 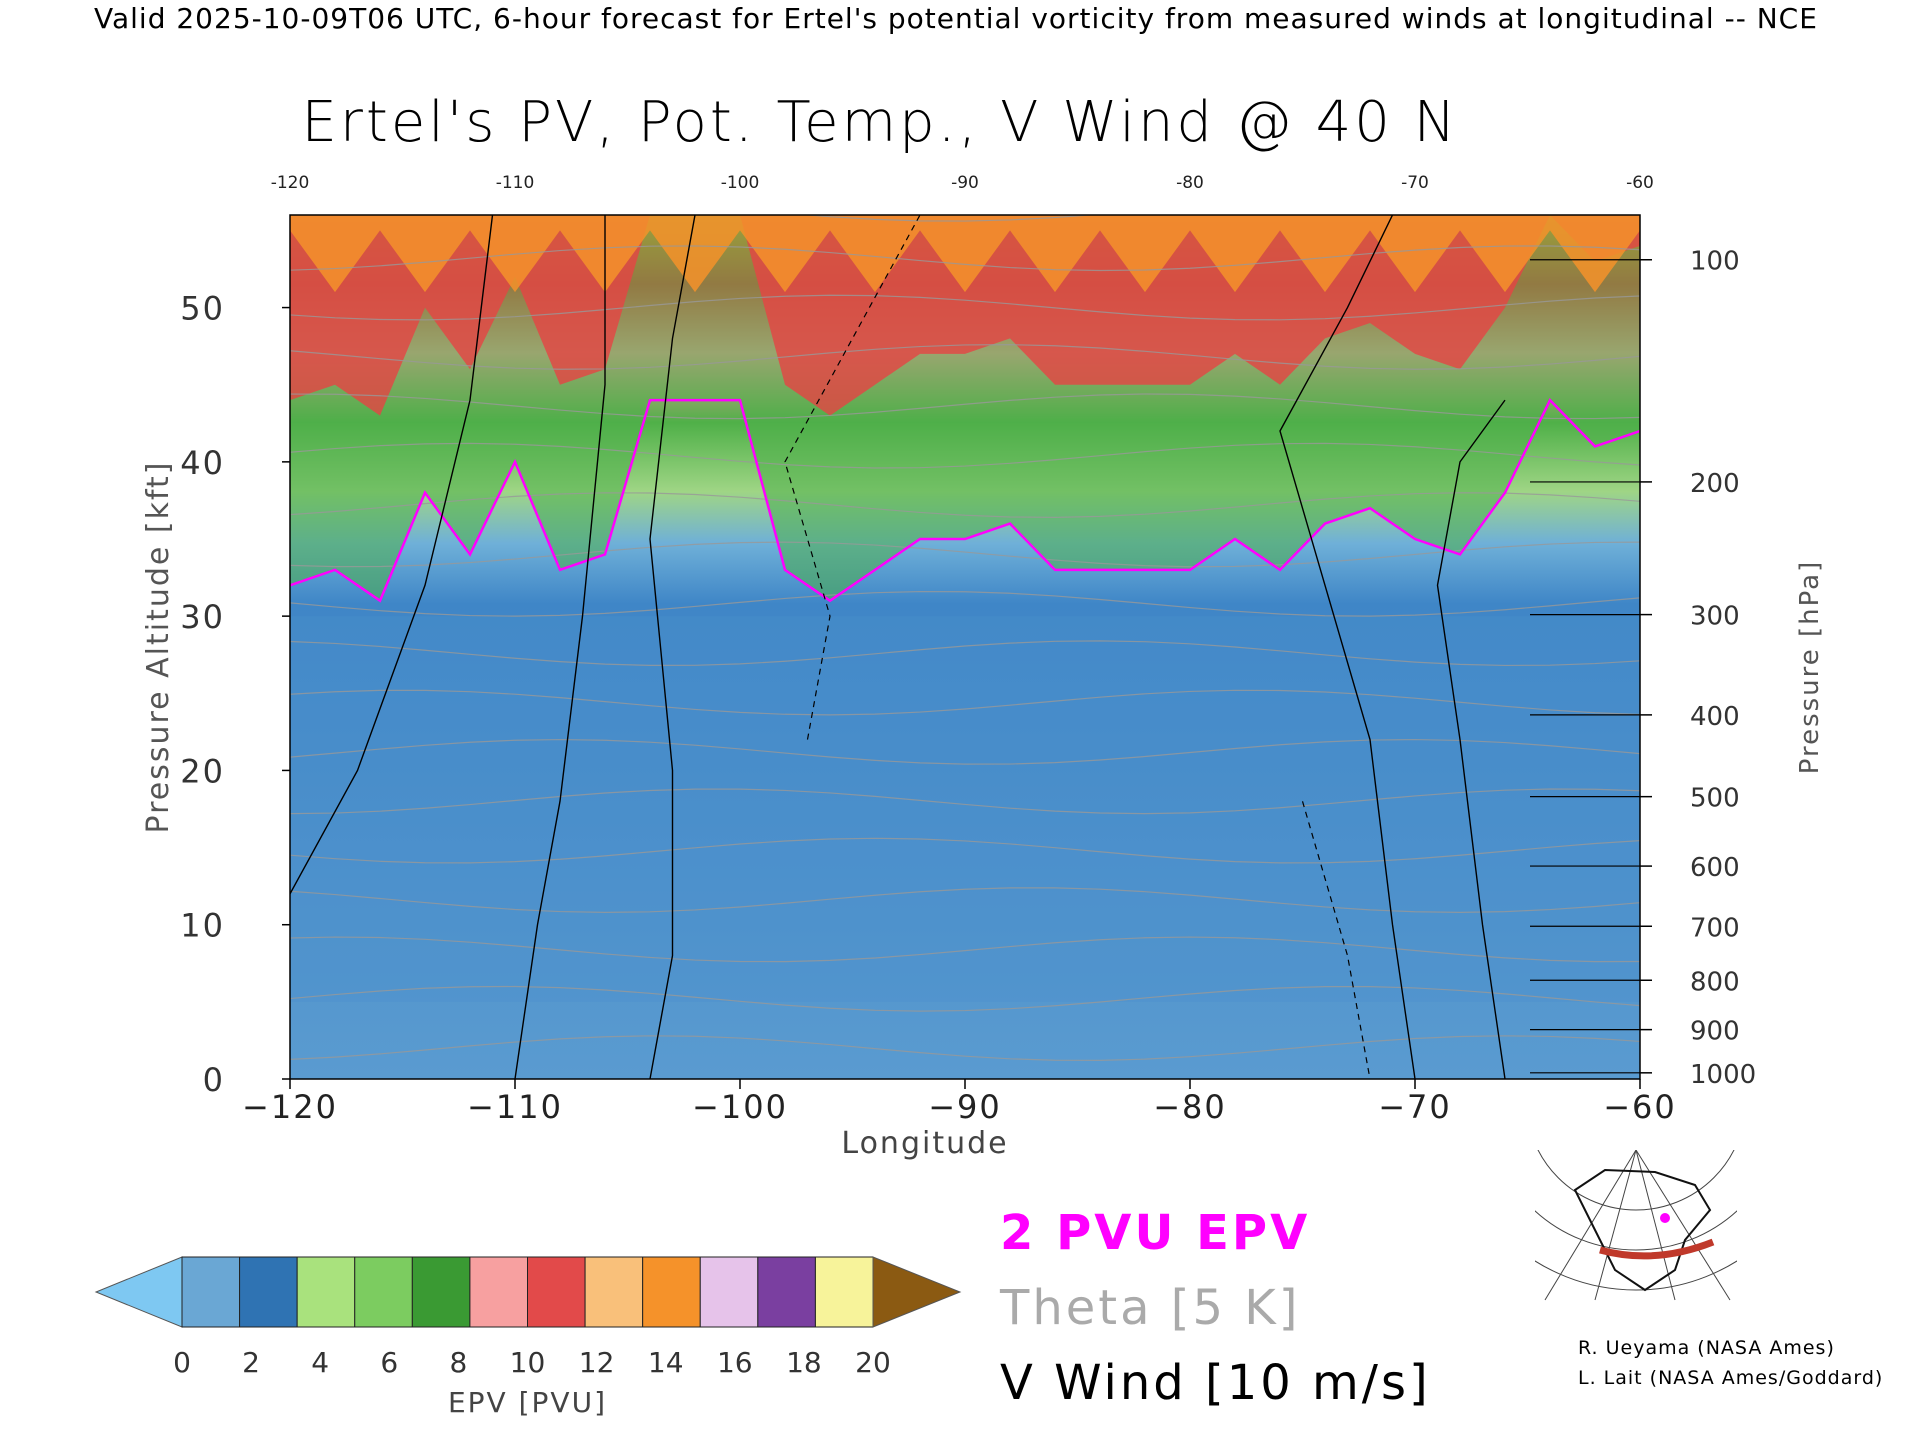 I want to click on x-tick-label: −70, so click(x=1415, y=1107).